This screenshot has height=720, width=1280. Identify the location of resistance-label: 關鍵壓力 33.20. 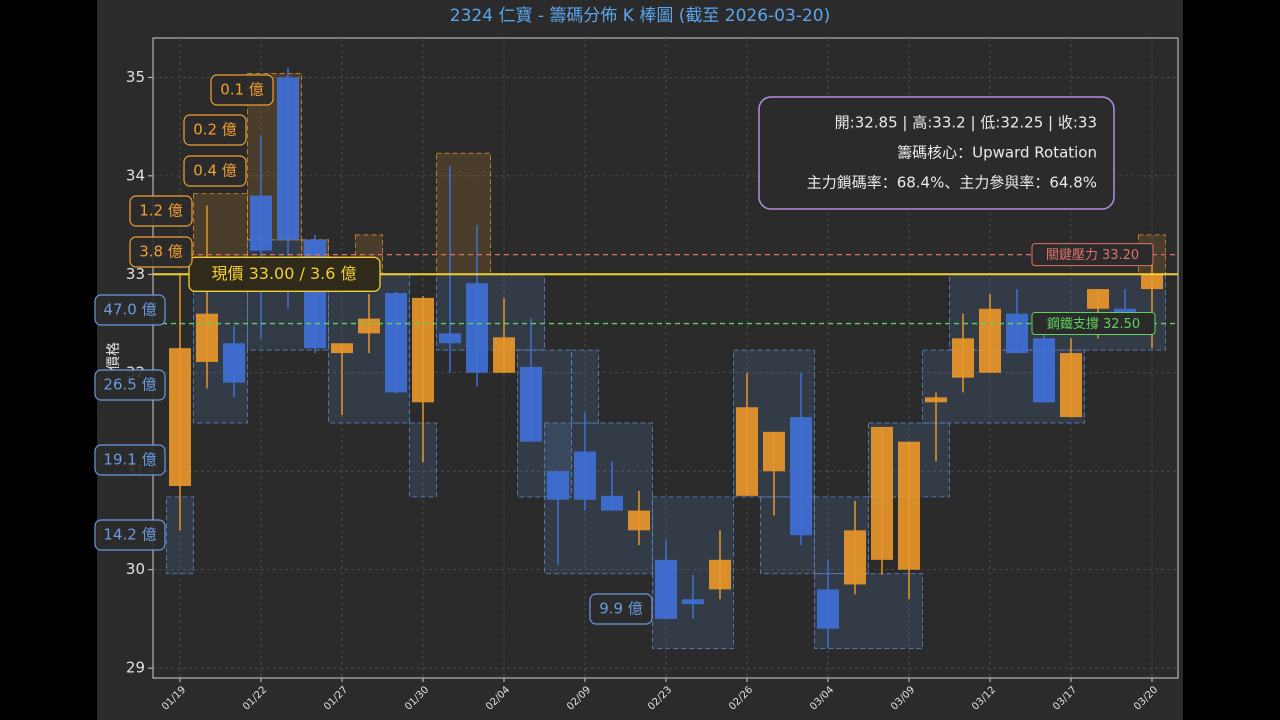
(1092, 255).